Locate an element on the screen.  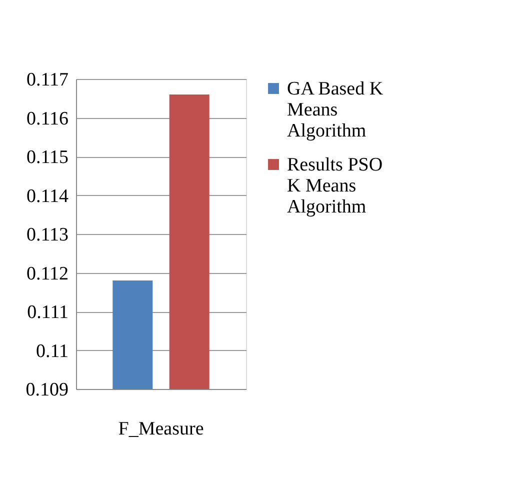
y-tick-label: 0.115 is located at coordinates (47, 157).